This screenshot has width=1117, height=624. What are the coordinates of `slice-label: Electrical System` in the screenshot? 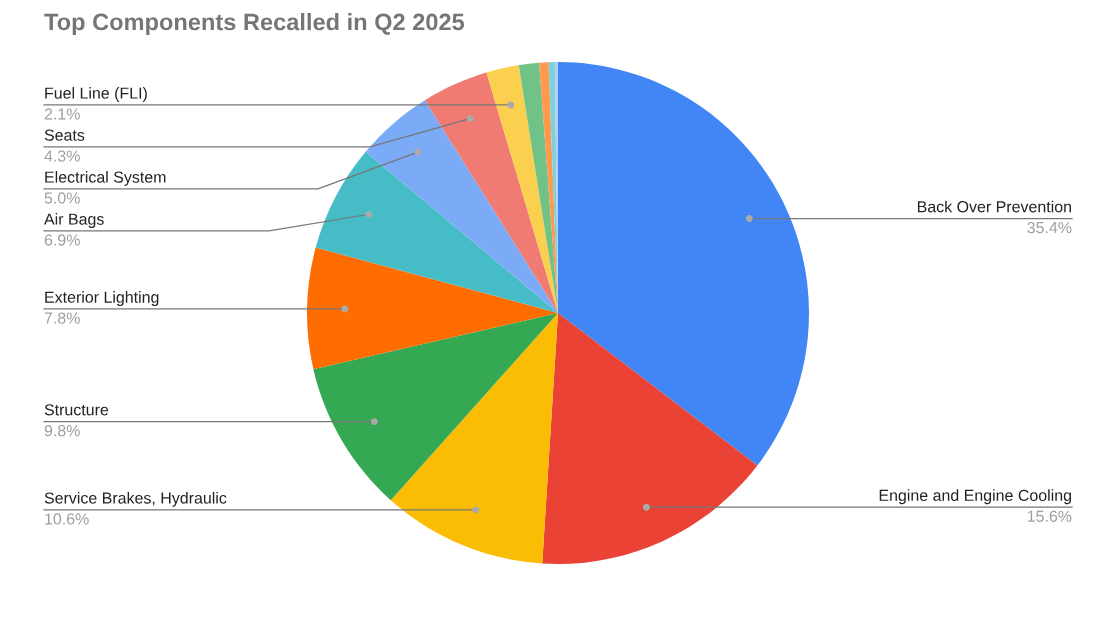 It's located at (105, 178).